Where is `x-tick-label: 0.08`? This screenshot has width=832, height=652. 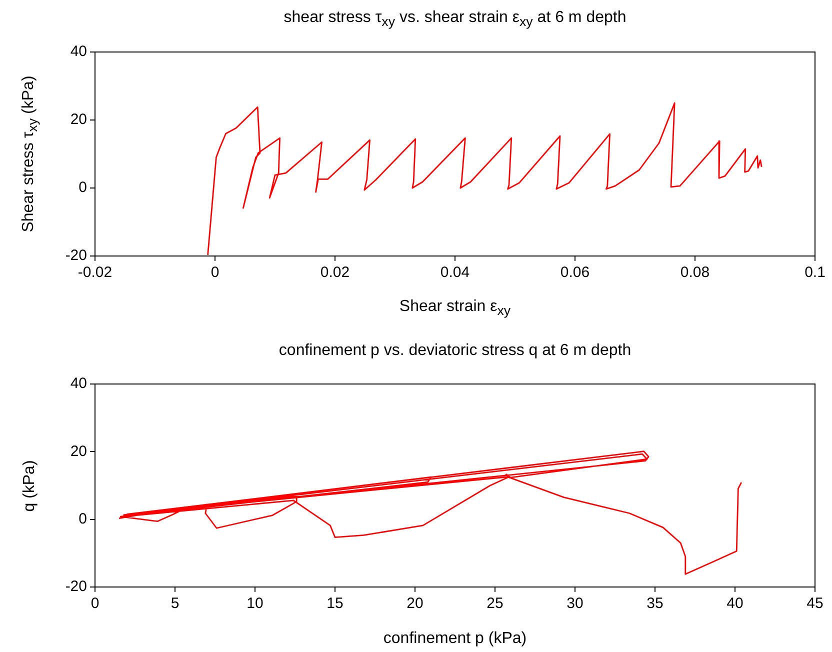 x-tick-label: 0.08 is located at coordinates (695, 273).